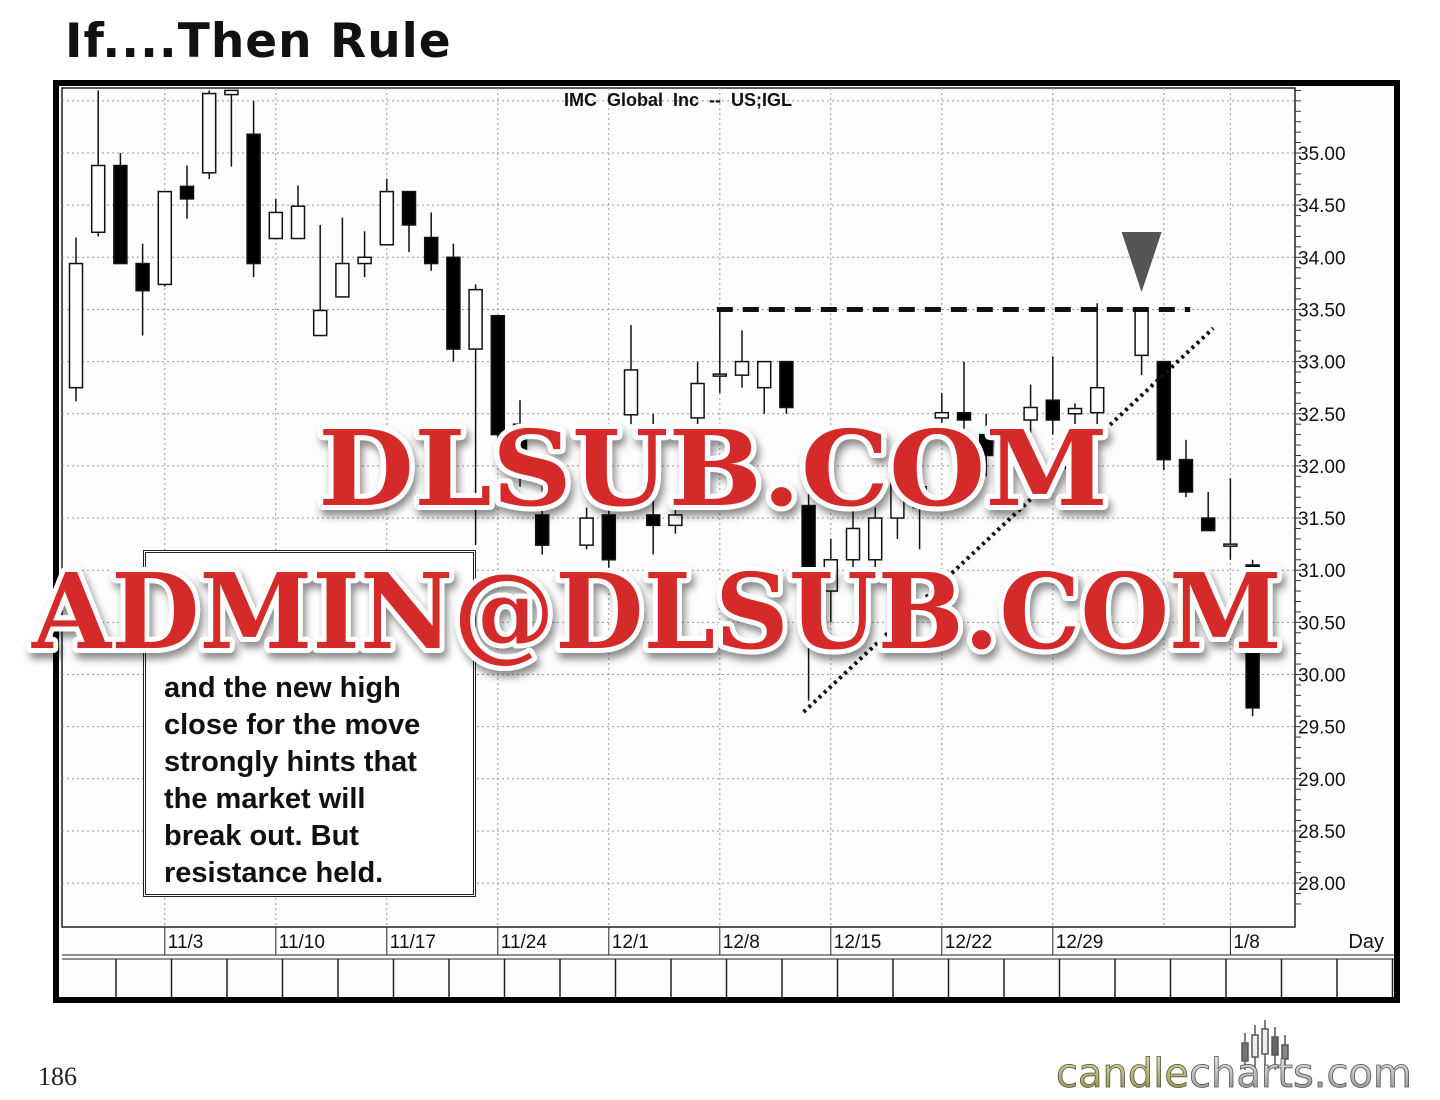 Image resolution: width=1440 pixels, height=1100 pixels. What do you see at coordinates (1322, 467) in the screenshot?
I see `y-tick-label: 32.00` at bounding box center [1322, 467].